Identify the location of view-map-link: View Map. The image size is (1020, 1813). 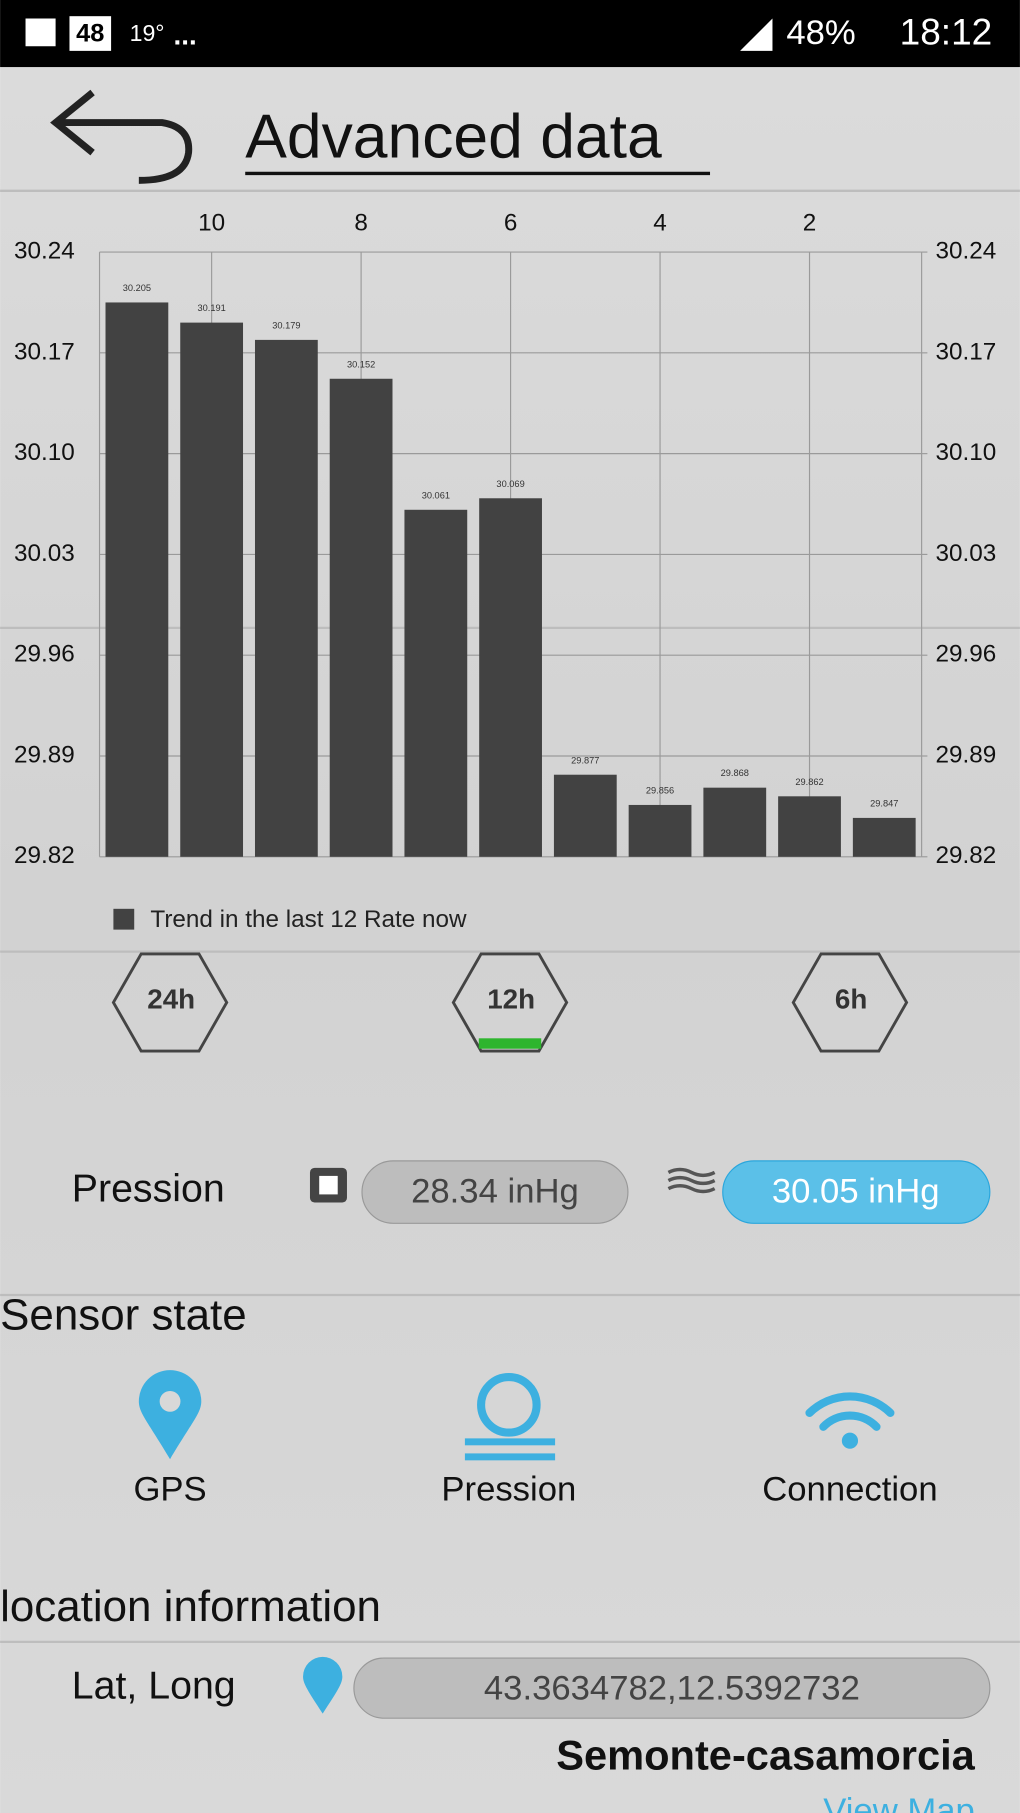
(899, 1802).